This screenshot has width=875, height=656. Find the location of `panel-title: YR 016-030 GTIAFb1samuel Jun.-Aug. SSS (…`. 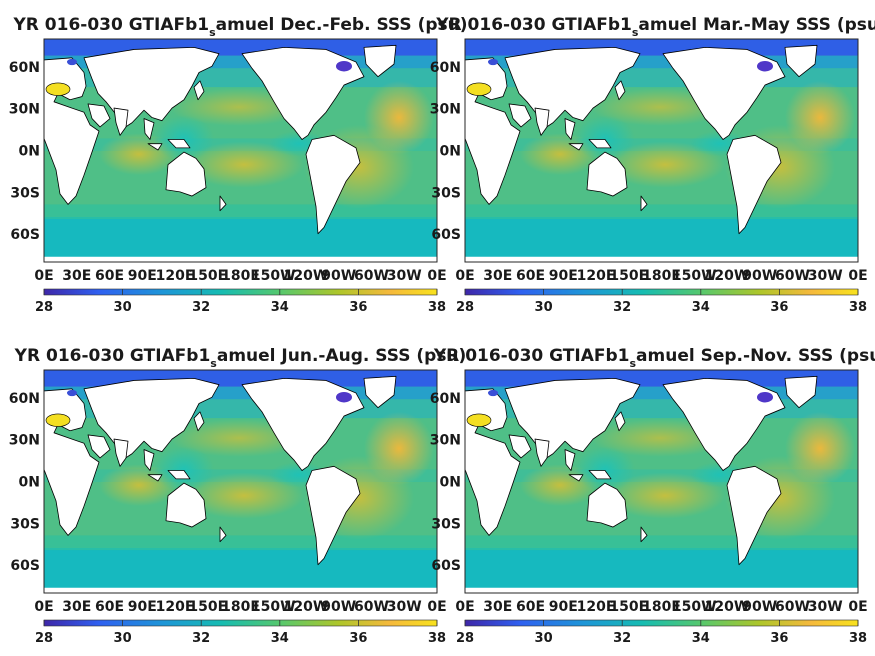

panel-title: YR 016-030 GTIAFb1samuel Jun.-Aug. SSS (… is located at coordinates (240, 358).